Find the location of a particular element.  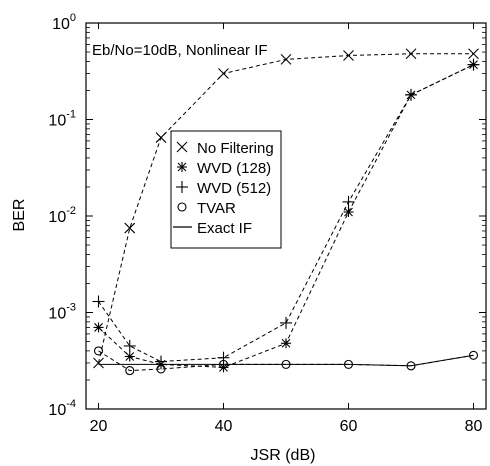

y-tick-label: 10⁻¹ is located at coordinates (62, 119).